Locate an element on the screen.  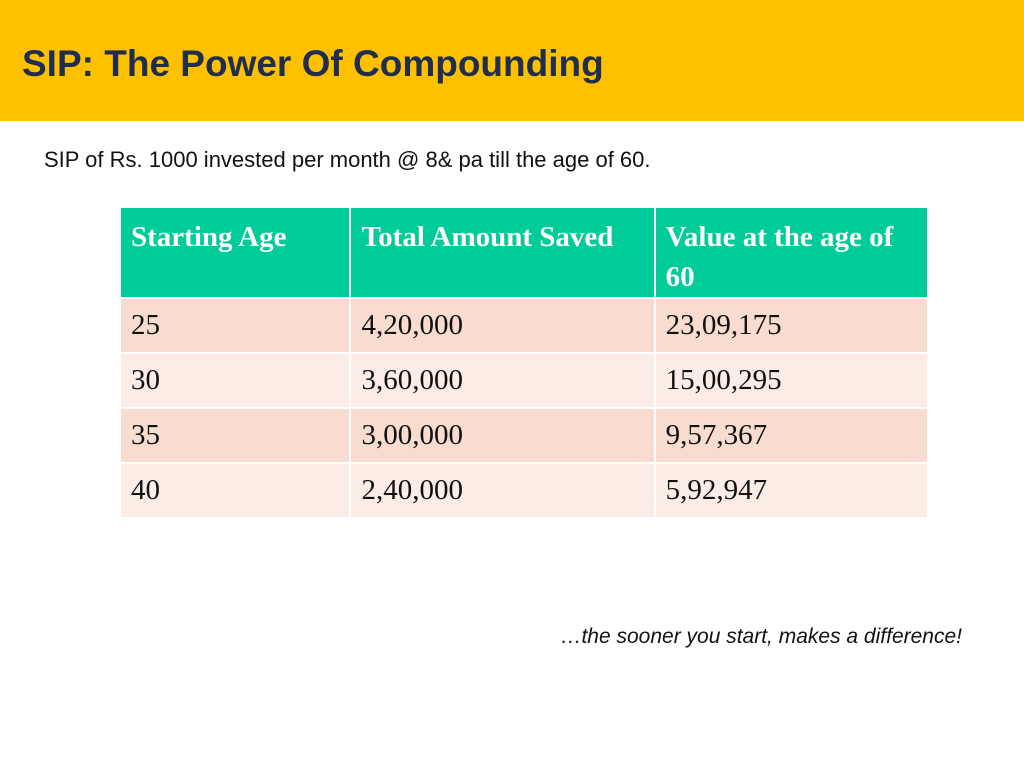
table-row: 35 3,00,000 9,57,367 is located at coordinates (524, 435).